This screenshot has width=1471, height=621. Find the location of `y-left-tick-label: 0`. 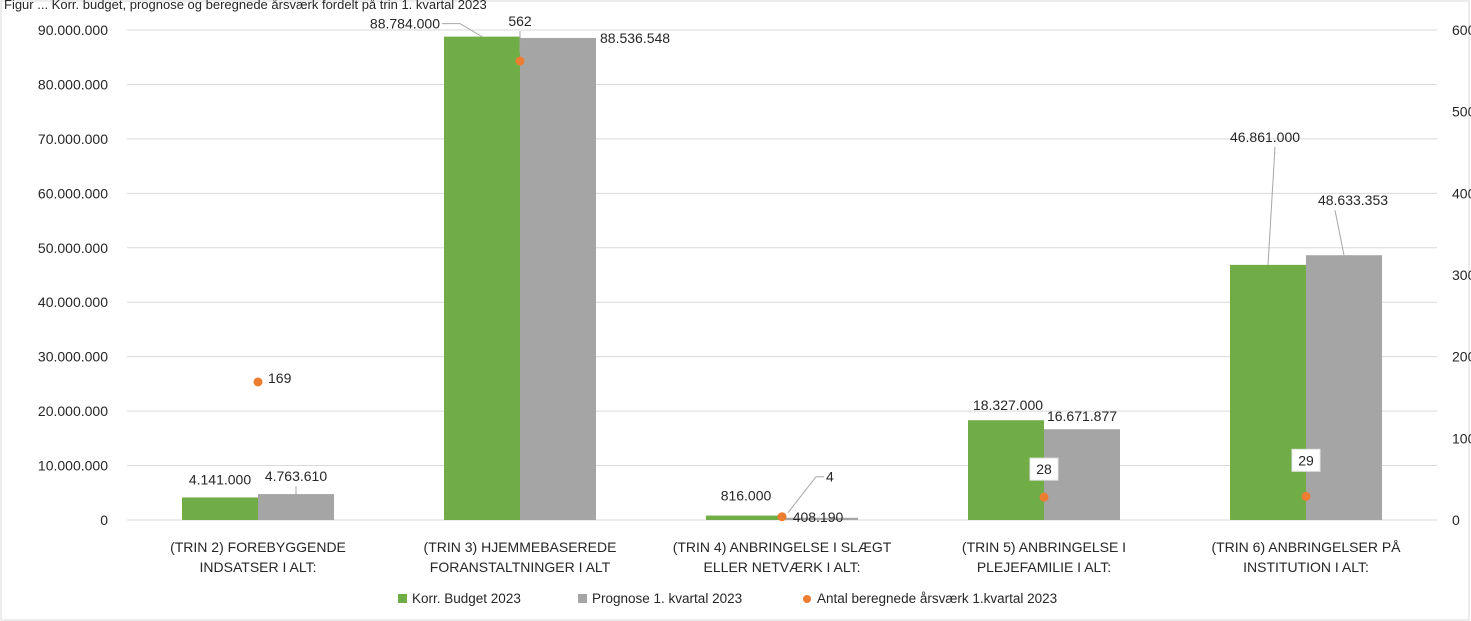

y-left-tick-label: 0 is located at coordinates (104, 520).